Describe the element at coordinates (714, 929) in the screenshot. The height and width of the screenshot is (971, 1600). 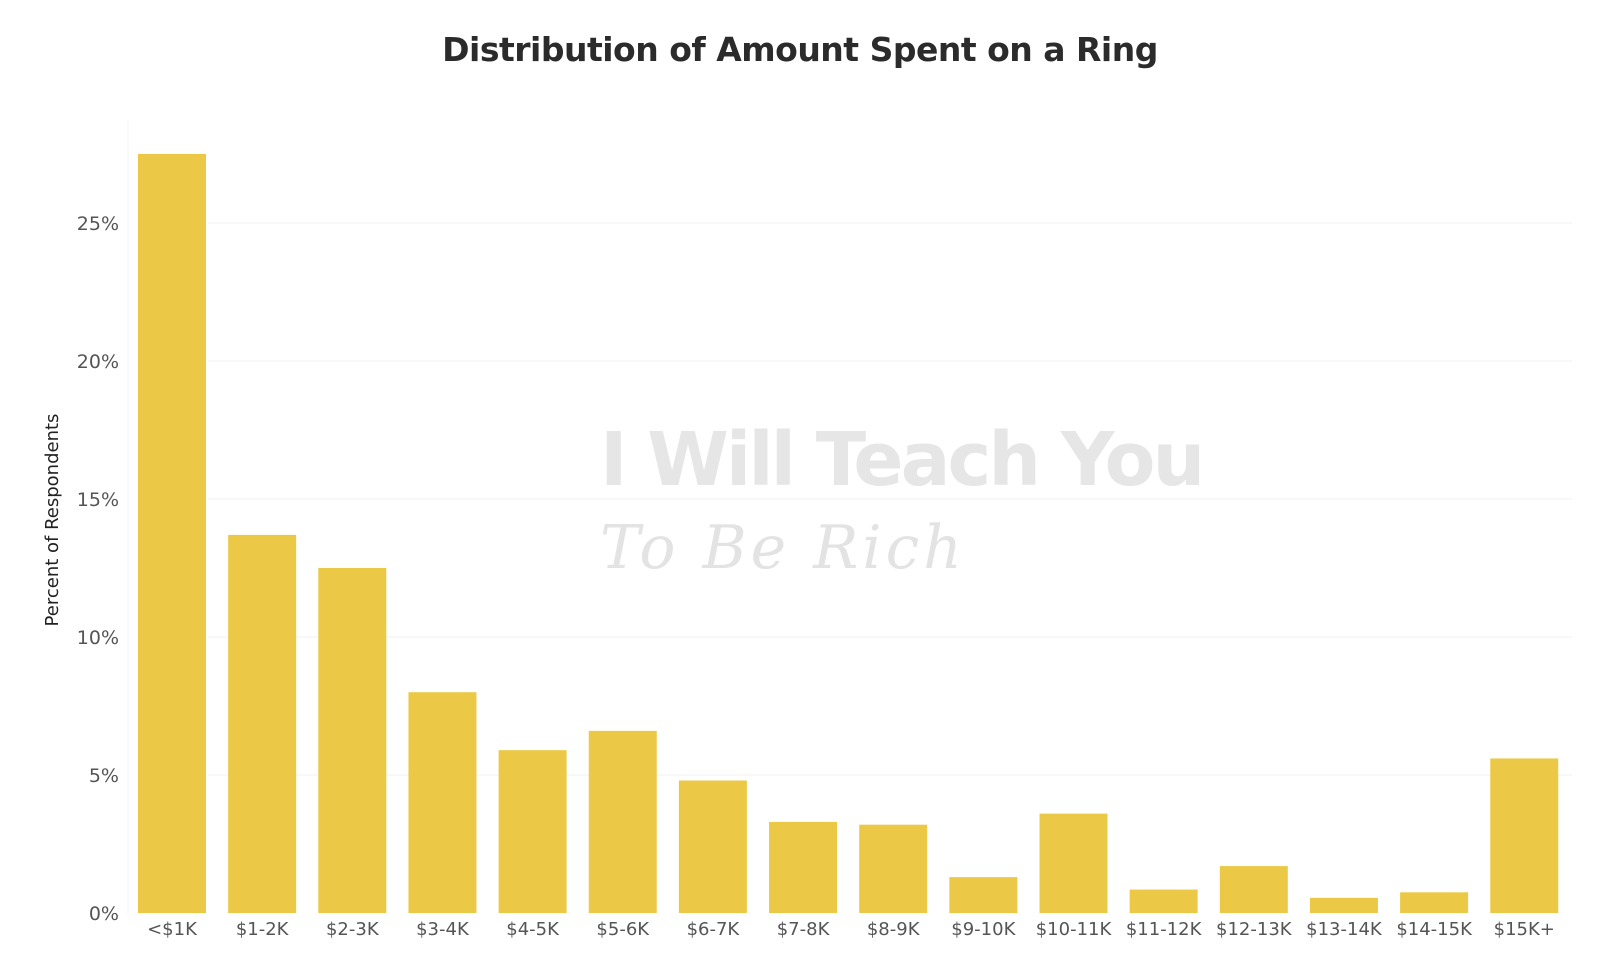
I see `x-tick-label: $6-7K` at that location.